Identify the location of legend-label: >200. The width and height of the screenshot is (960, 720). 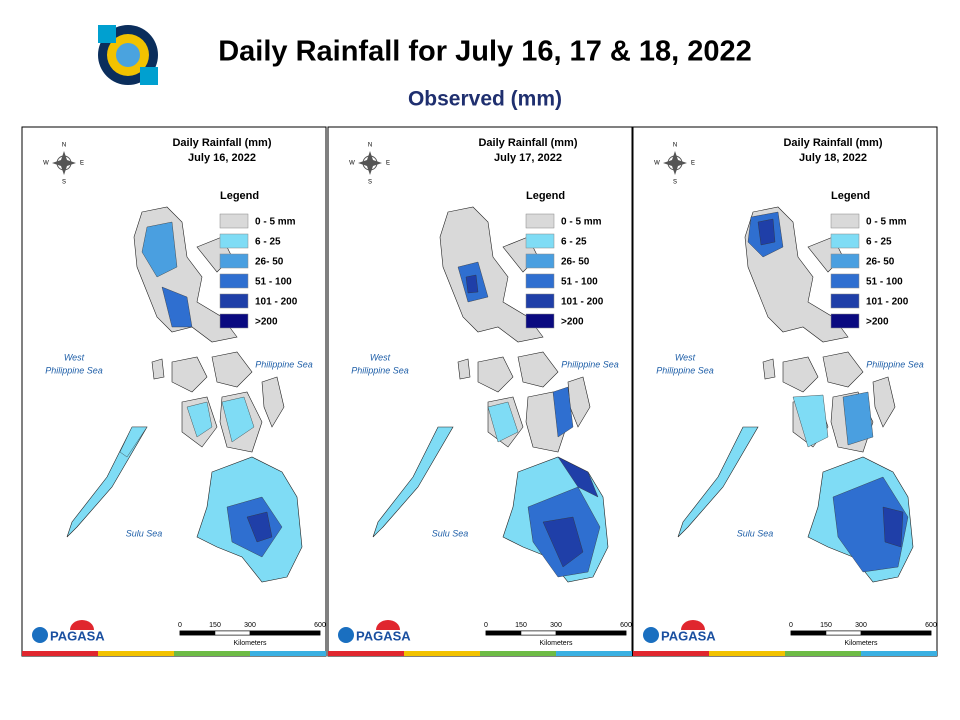
(877, 322).